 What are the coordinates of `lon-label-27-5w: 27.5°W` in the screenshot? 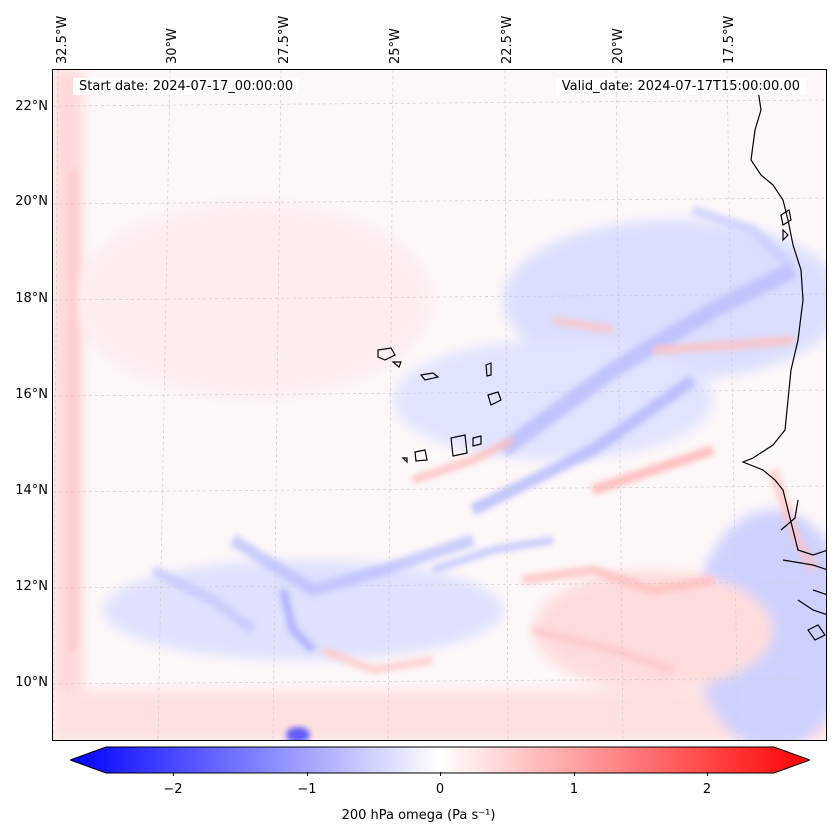 It's located at (284, 39).